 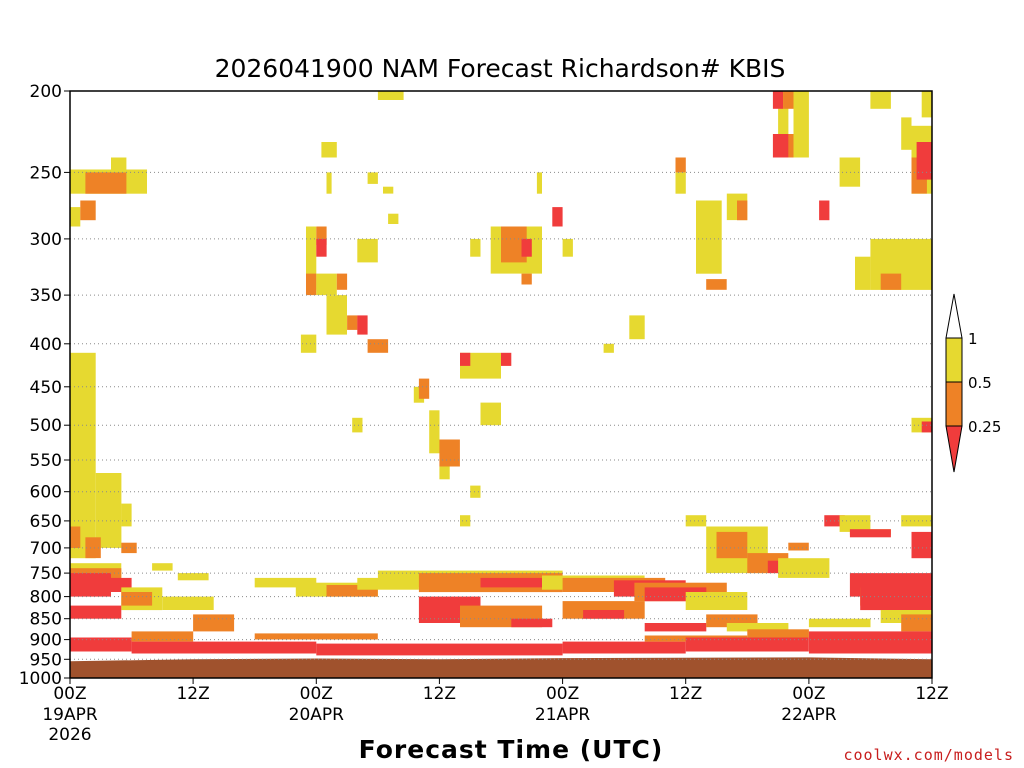 I want to click on y-tick-label-450: 450, so click(x=46, y=388).